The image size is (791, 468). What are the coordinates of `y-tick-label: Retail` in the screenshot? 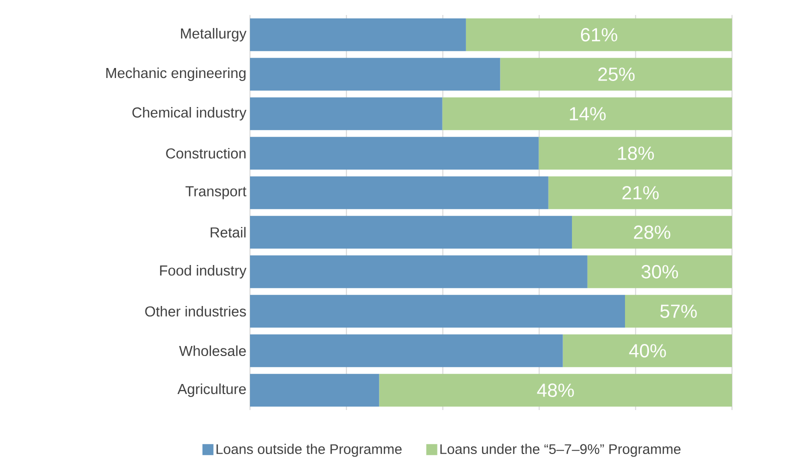 It's located at (228, 232).